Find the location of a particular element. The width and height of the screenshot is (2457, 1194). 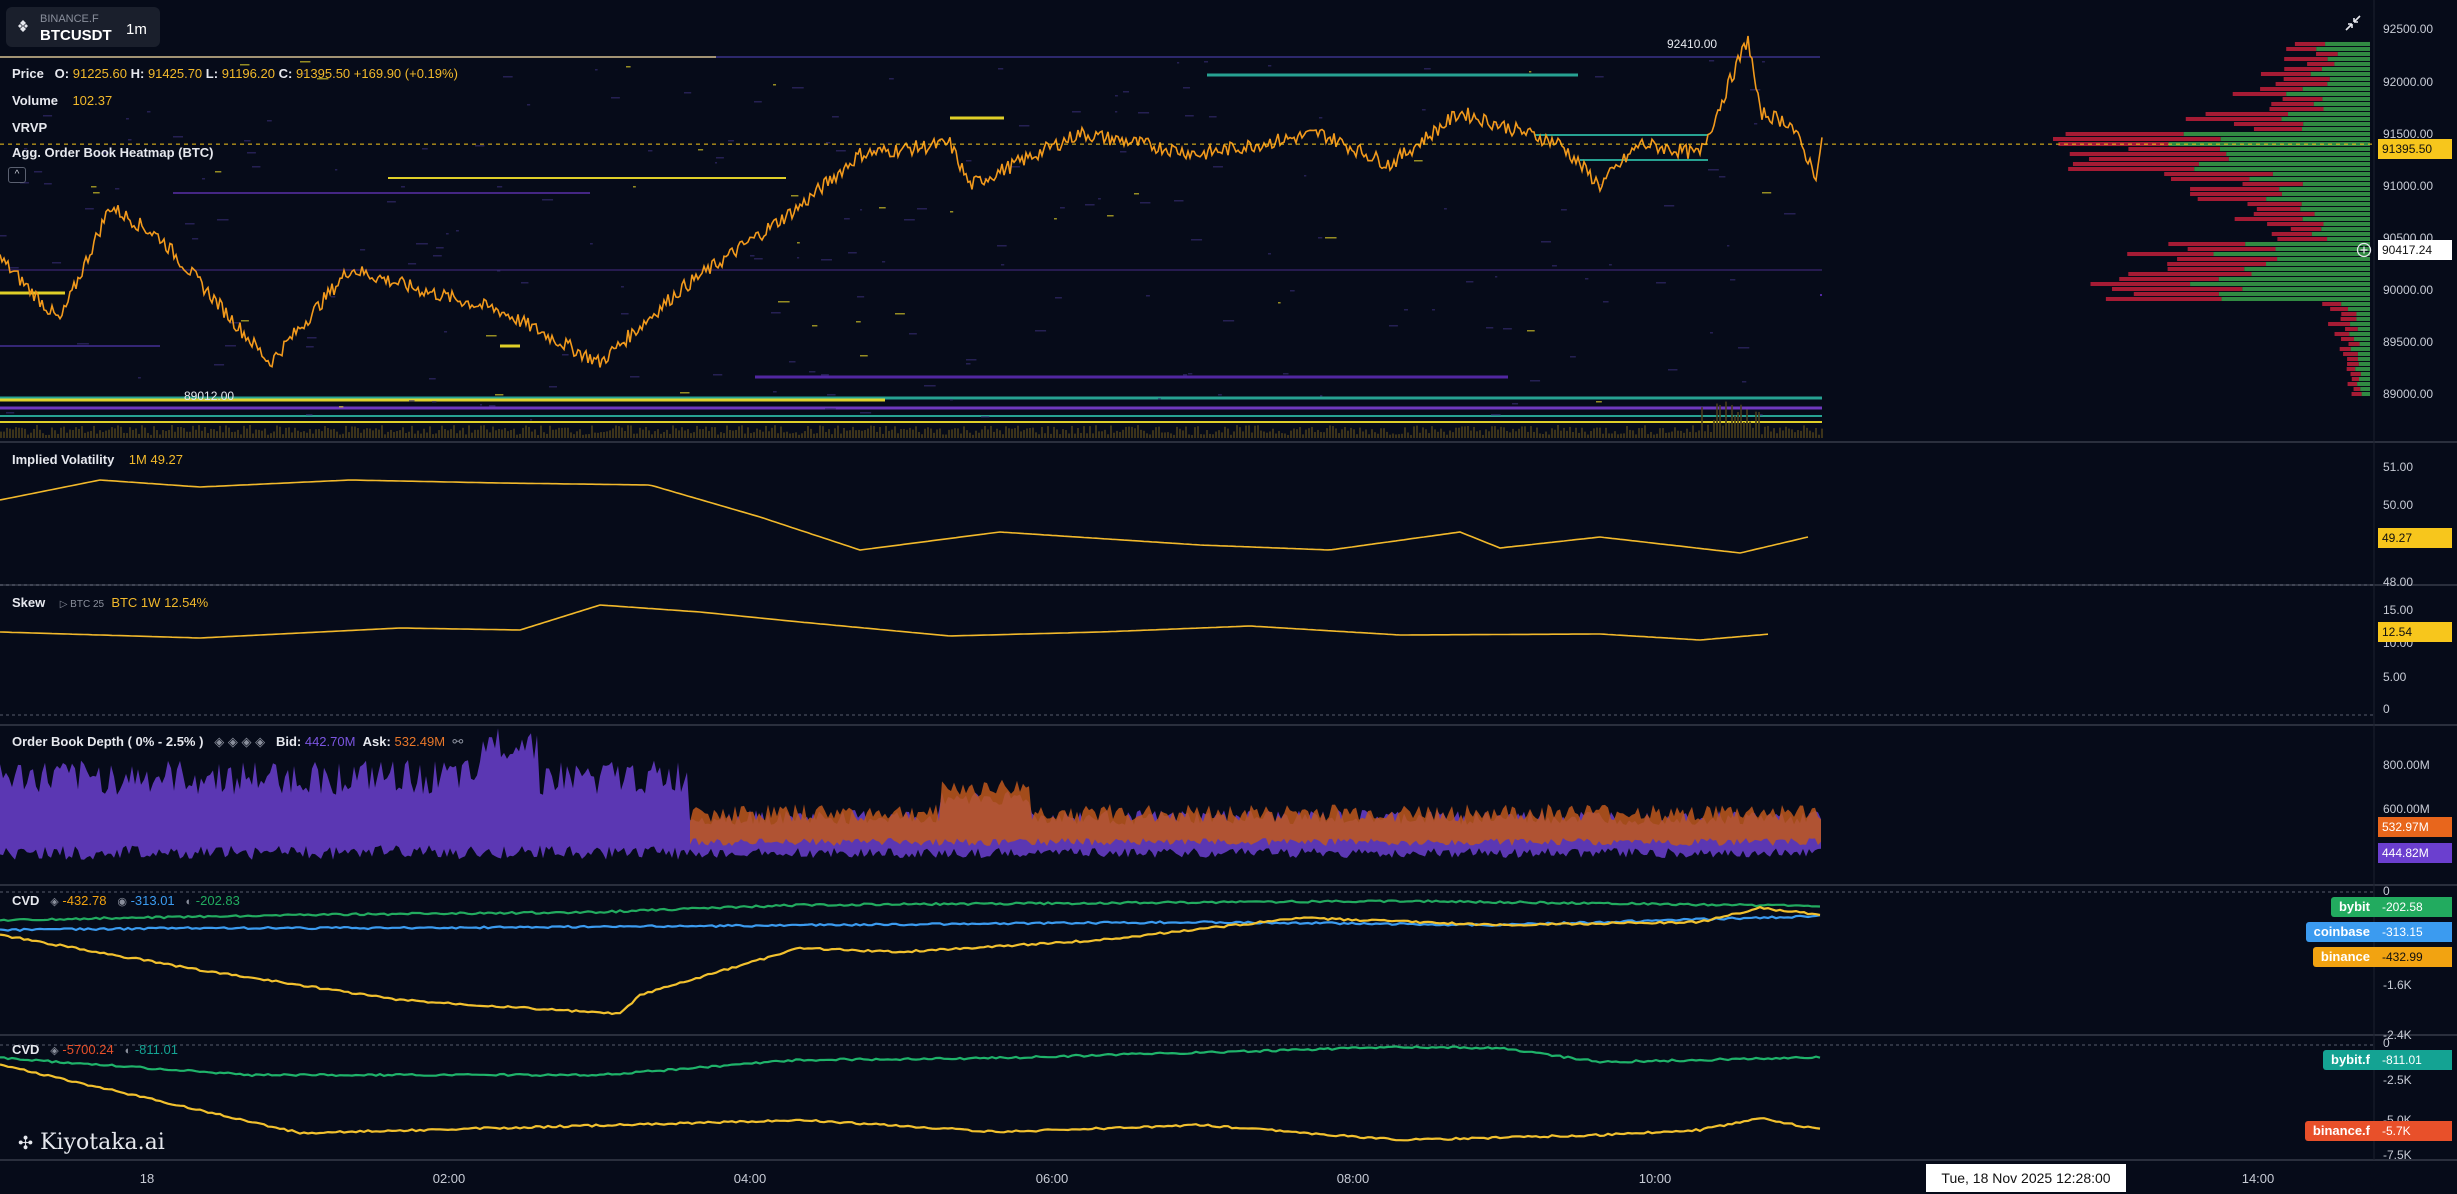

iv-series-value: 49.27 is located at coordinates (167, 459).